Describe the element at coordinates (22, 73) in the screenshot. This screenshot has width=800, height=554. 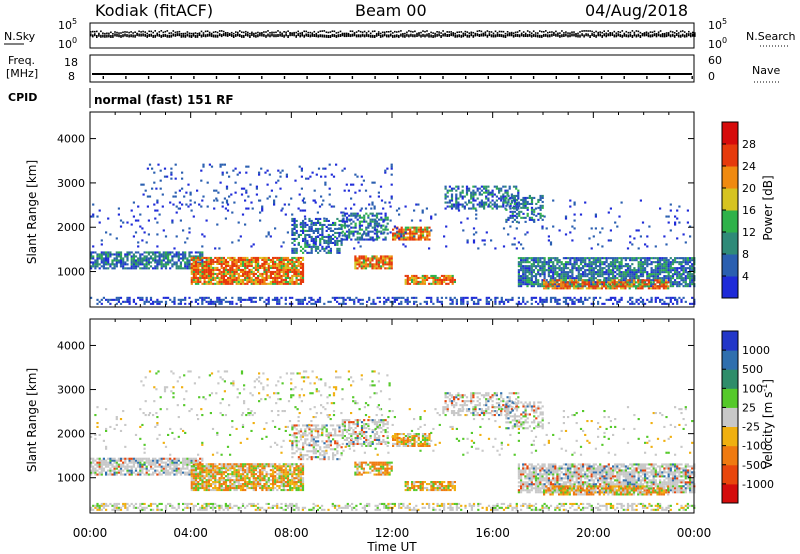
I see `freq-unit: [MHz]` at that location.